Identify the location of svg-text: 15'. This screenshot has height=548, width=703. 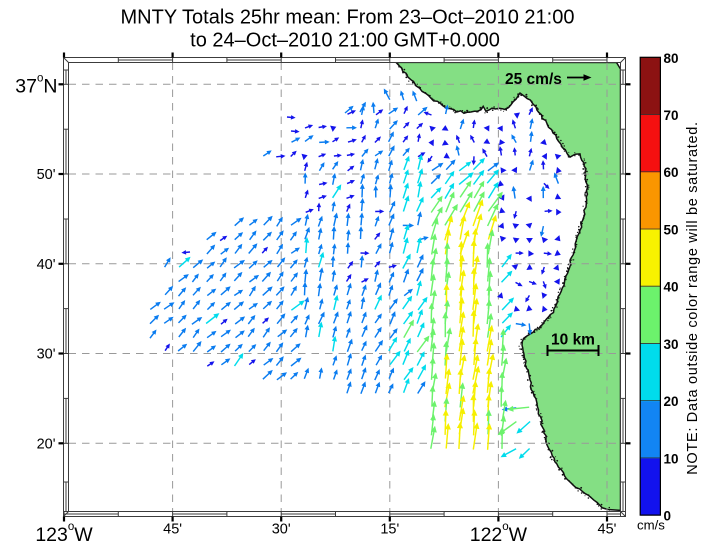
(389, 530).